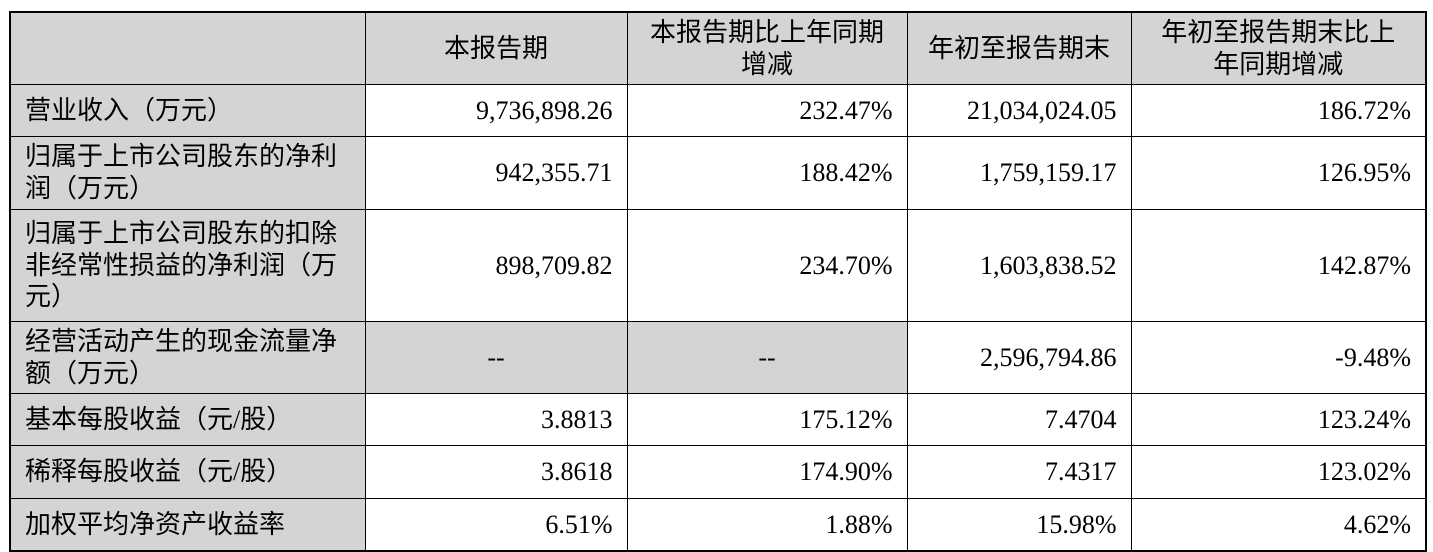 The width and height of the screenshot is (1433, 552). I want to click on row-label: 基本每股收益（元/股）, so click(187, 420).